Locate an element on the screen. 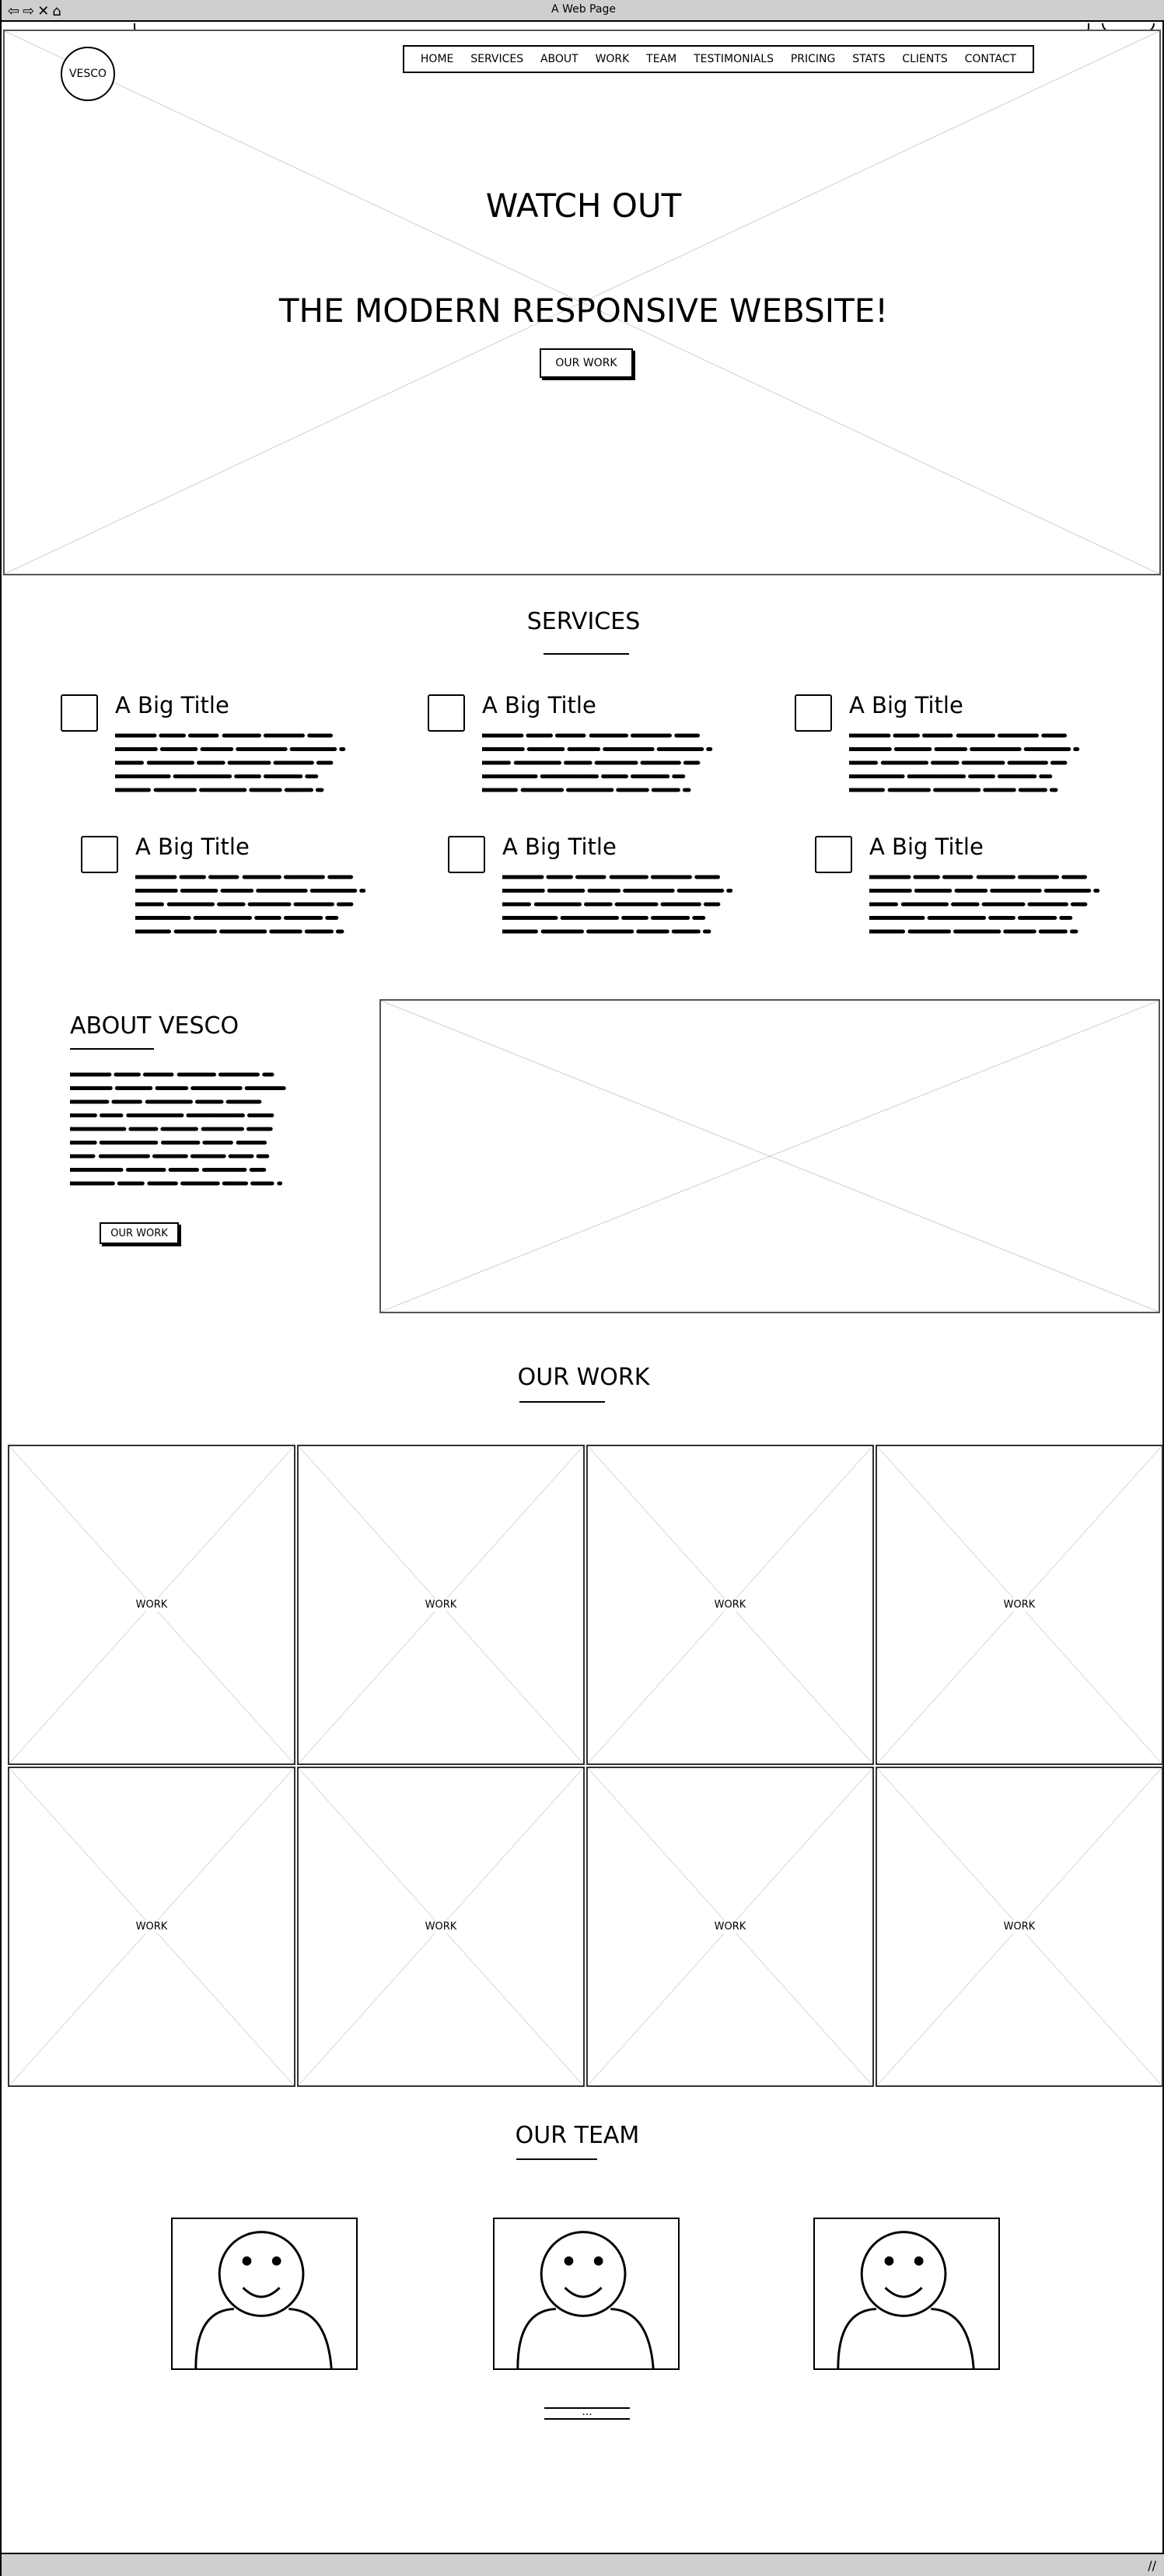 Image resolution: width=1164 pixels, height=2576 pixels. work-title: OUR WORK is located at coordinates (583, 1377).